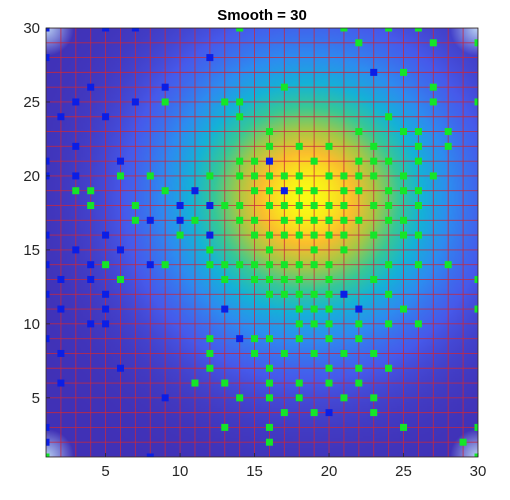  Describe the element at coordinates (31, 250) in the screenshot. I see `y-tick-label: 15` at that location.